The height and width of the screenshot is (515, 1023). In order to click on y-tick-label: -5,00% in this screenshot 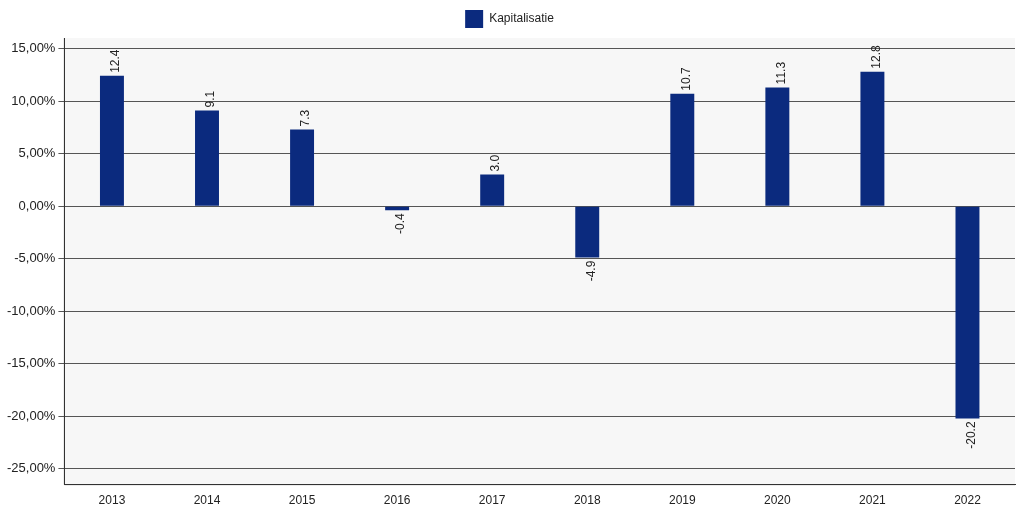, I will do `click(35, 258)`.